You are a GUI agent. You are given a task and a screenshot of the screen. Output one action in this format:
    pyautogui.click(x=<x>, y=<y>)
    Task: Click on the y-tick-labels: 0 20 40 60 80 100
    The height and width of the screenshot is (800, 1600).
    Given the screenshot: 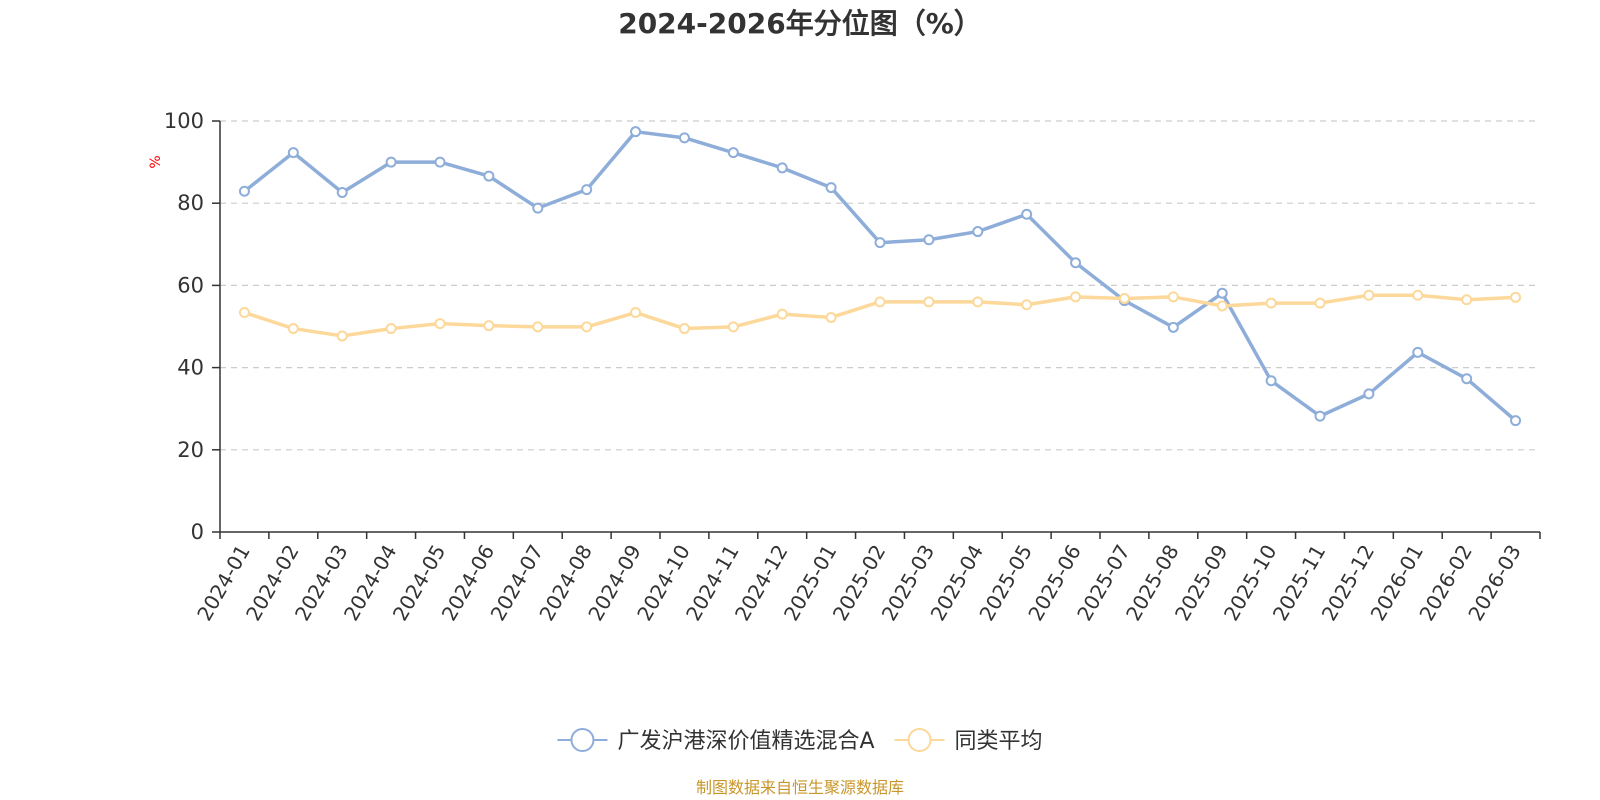 What is the action you would take?
    pyautogui.click(x=184, y=326)
    